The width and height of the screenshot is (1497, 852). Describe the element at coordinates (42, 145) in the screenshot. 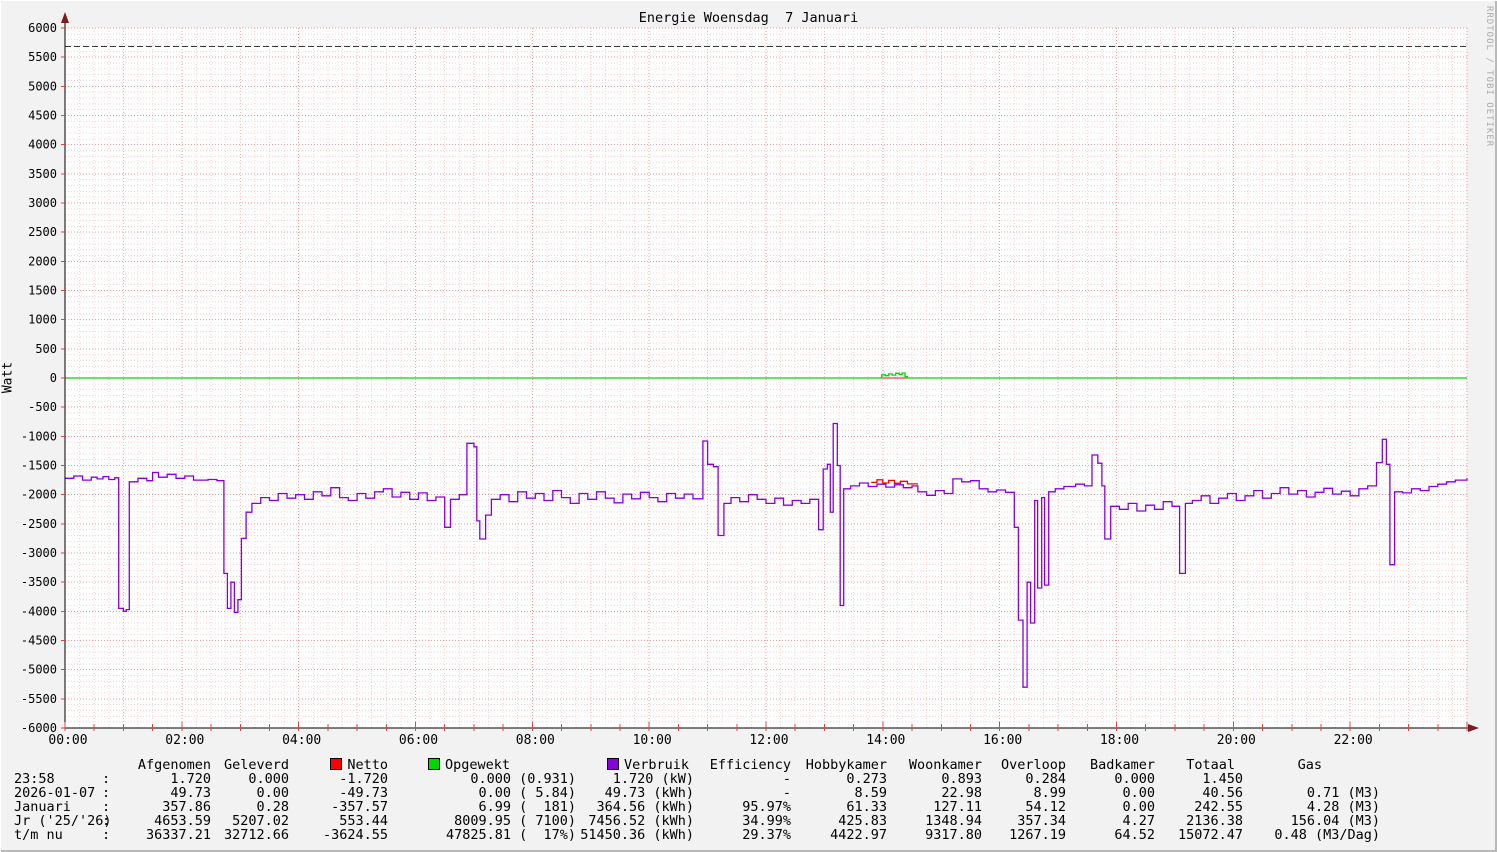

I see `svg-text: 4000` at that location.